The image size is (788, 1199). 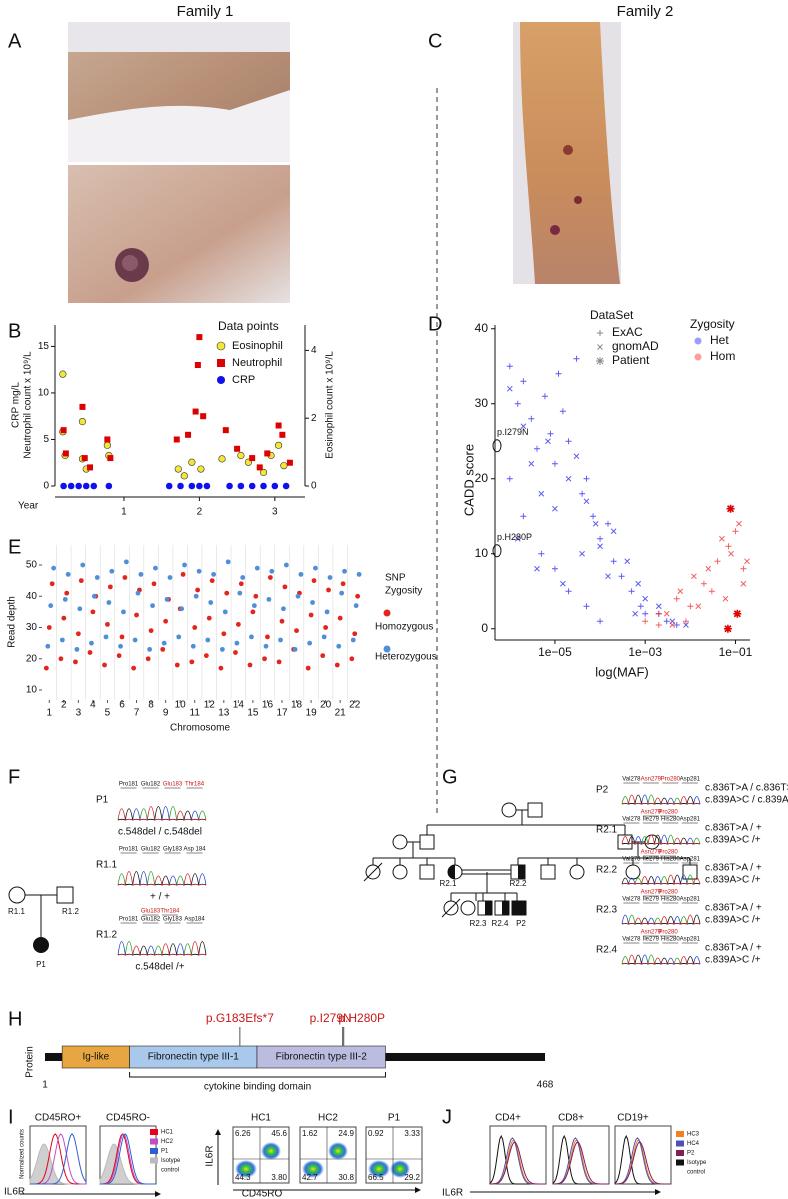 I want to click on panel-letter: G, so click(x=450, y=777).